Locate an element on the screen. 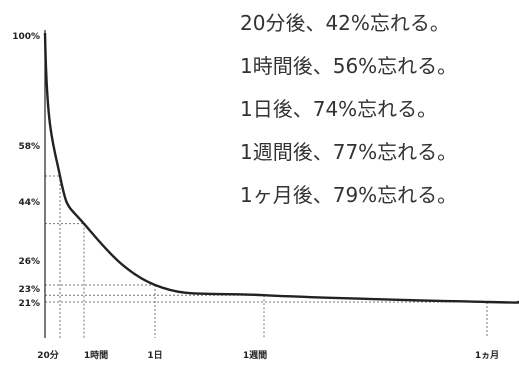 Image resolution: width=519 pixels, height=368 pixels. x-tick-label: 20分 is located at coordinates (48, 355).